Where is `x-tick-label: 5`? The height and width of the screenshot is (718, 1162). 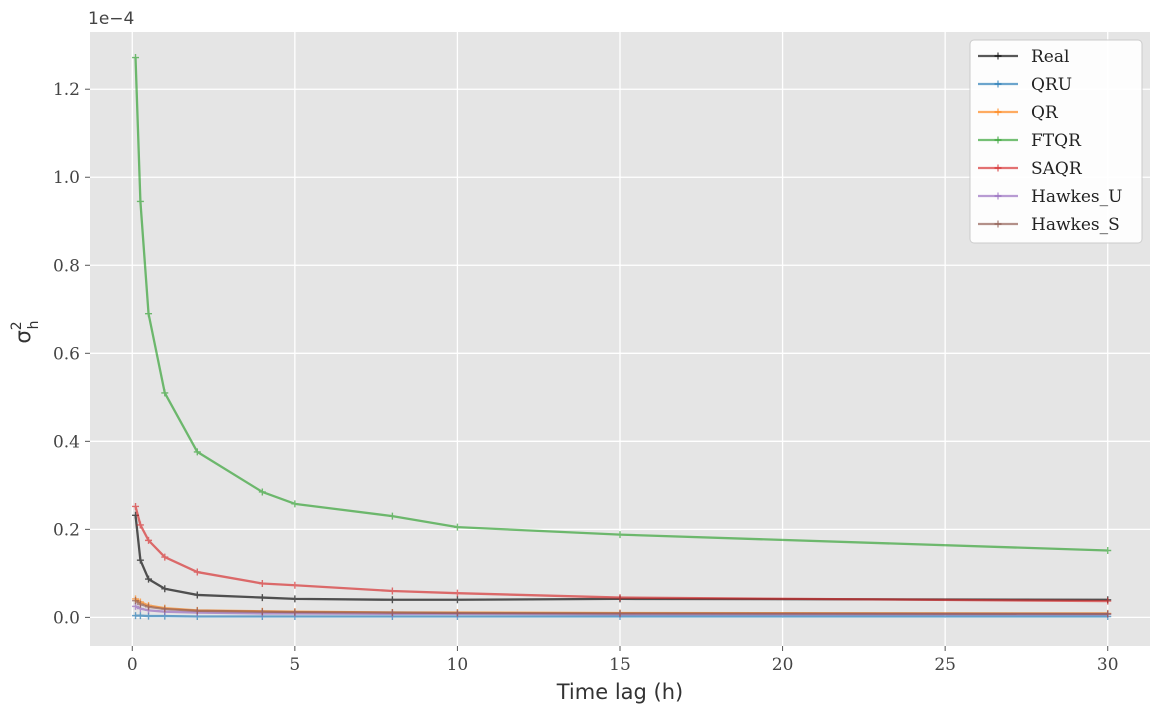
x-tick-label: 5 is located at coordinates (294, 665).